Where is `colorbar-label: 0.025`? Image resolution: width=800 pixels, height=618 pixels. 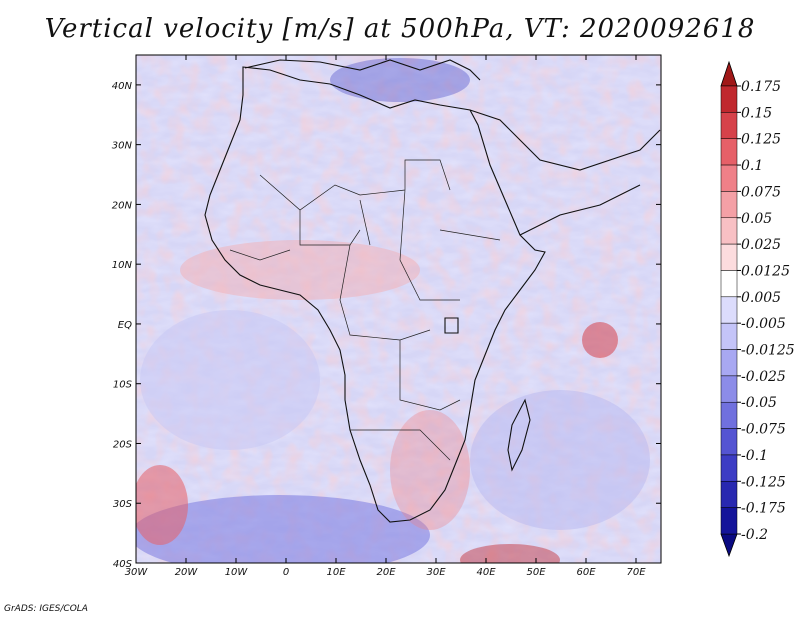 colorbar-label: 0.025 is located at coordinates (761, 245).